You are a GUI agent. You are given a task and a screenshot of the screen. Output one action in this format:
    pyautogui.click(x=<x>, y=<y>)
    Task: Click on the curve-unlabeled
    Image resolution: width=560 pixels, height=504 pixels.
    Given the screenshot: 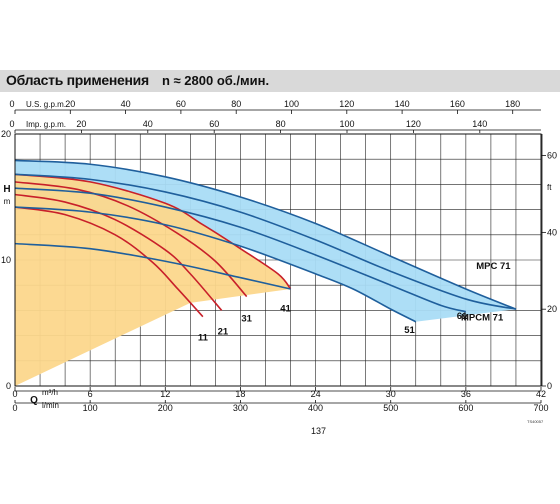 What is the action you would take?
    pyautogui.click(x=152, y=266)
    